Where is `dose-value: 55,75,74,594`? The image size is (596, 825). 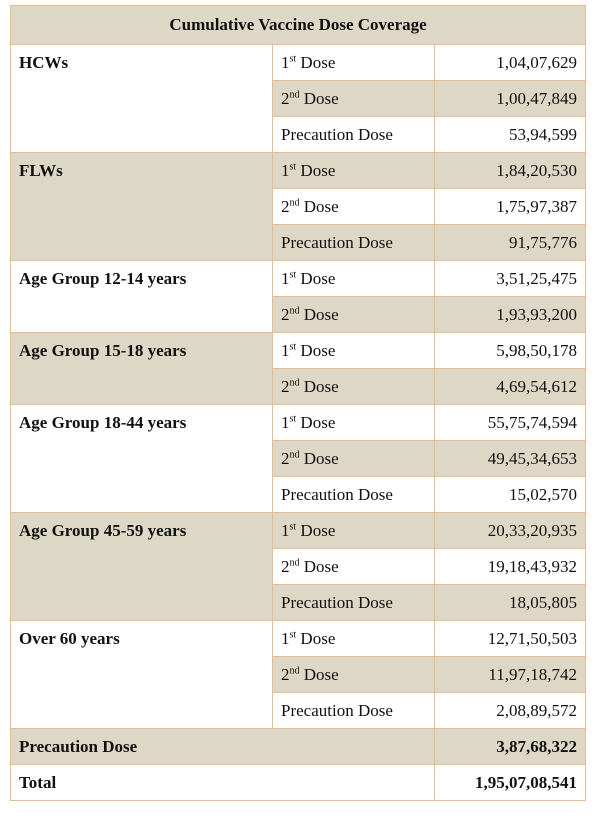 dose-value: 55,75,74,594 is located at coordinates (510, 422).